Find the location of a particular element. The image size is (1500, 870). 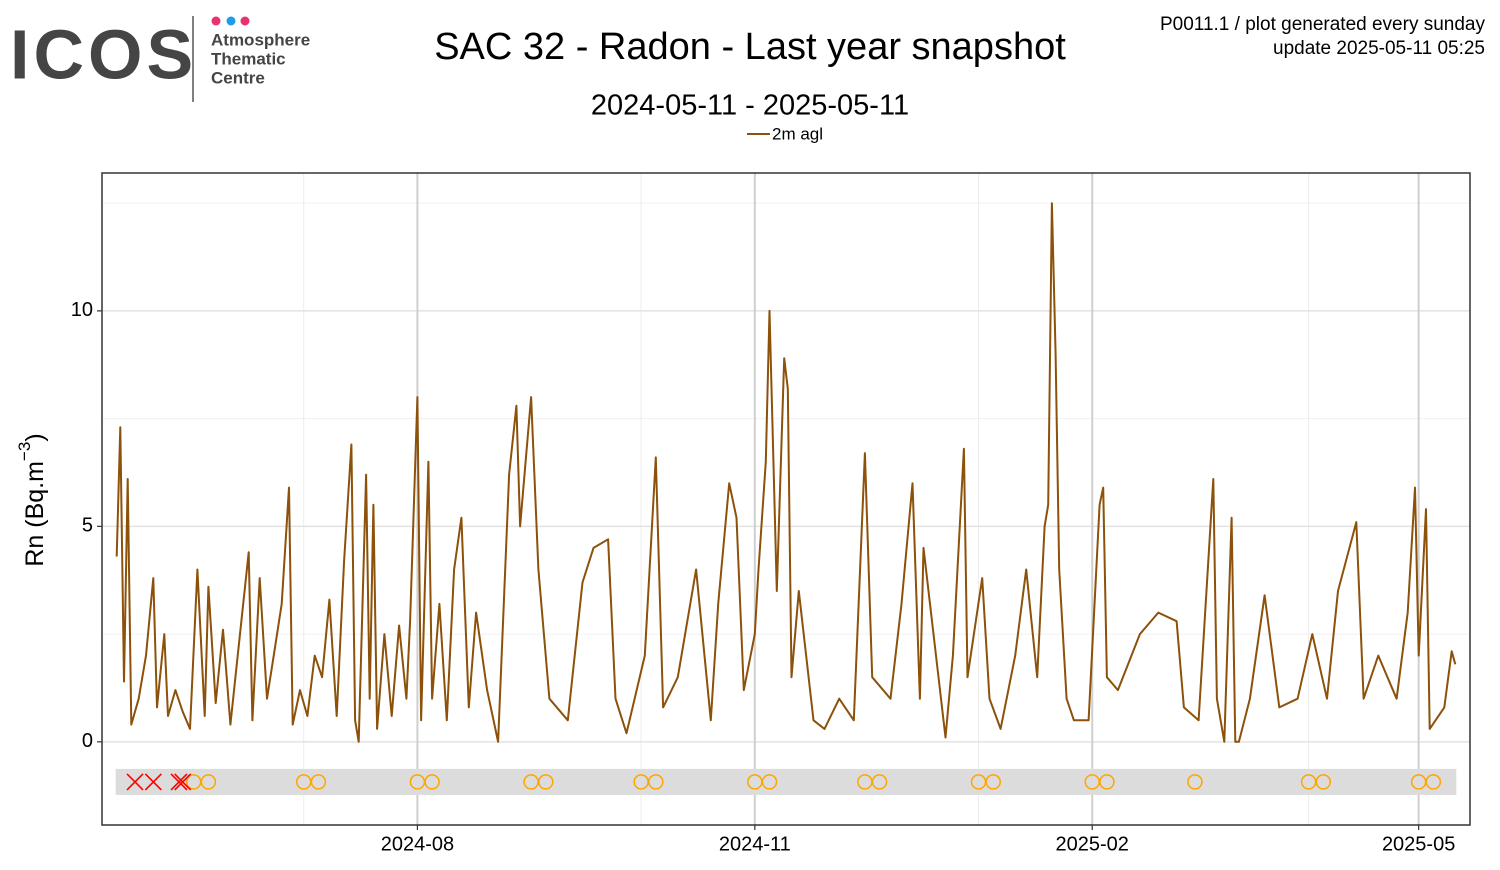

y-axis-label-part: Rn (Bq.m is located at coordinates (35, 514).